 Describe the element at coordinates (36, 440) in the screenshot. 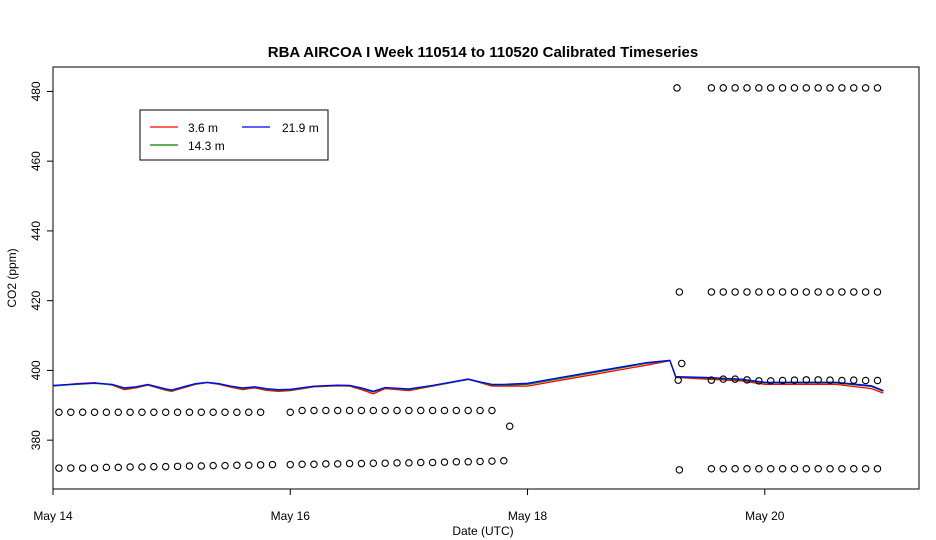

I see `y-tick-label-0: 380` at that location.